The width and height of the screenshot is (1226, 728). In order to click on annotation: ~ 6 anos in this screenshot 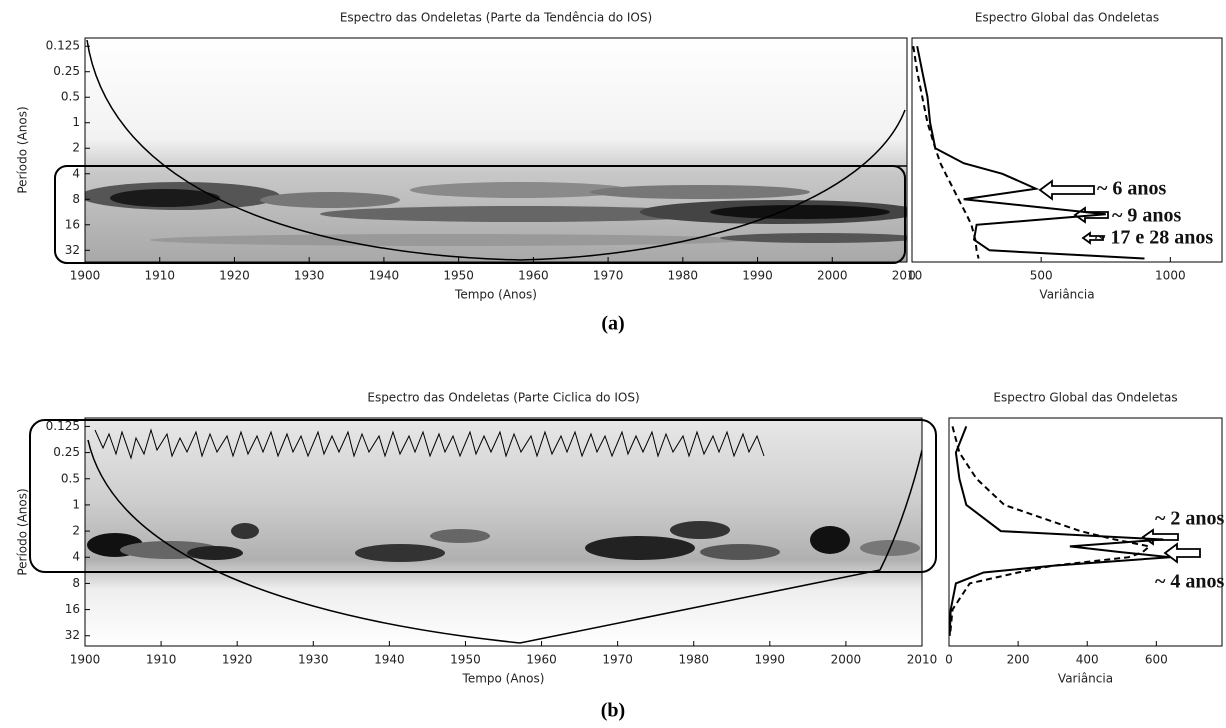, I will do `click(1132, 189)`.